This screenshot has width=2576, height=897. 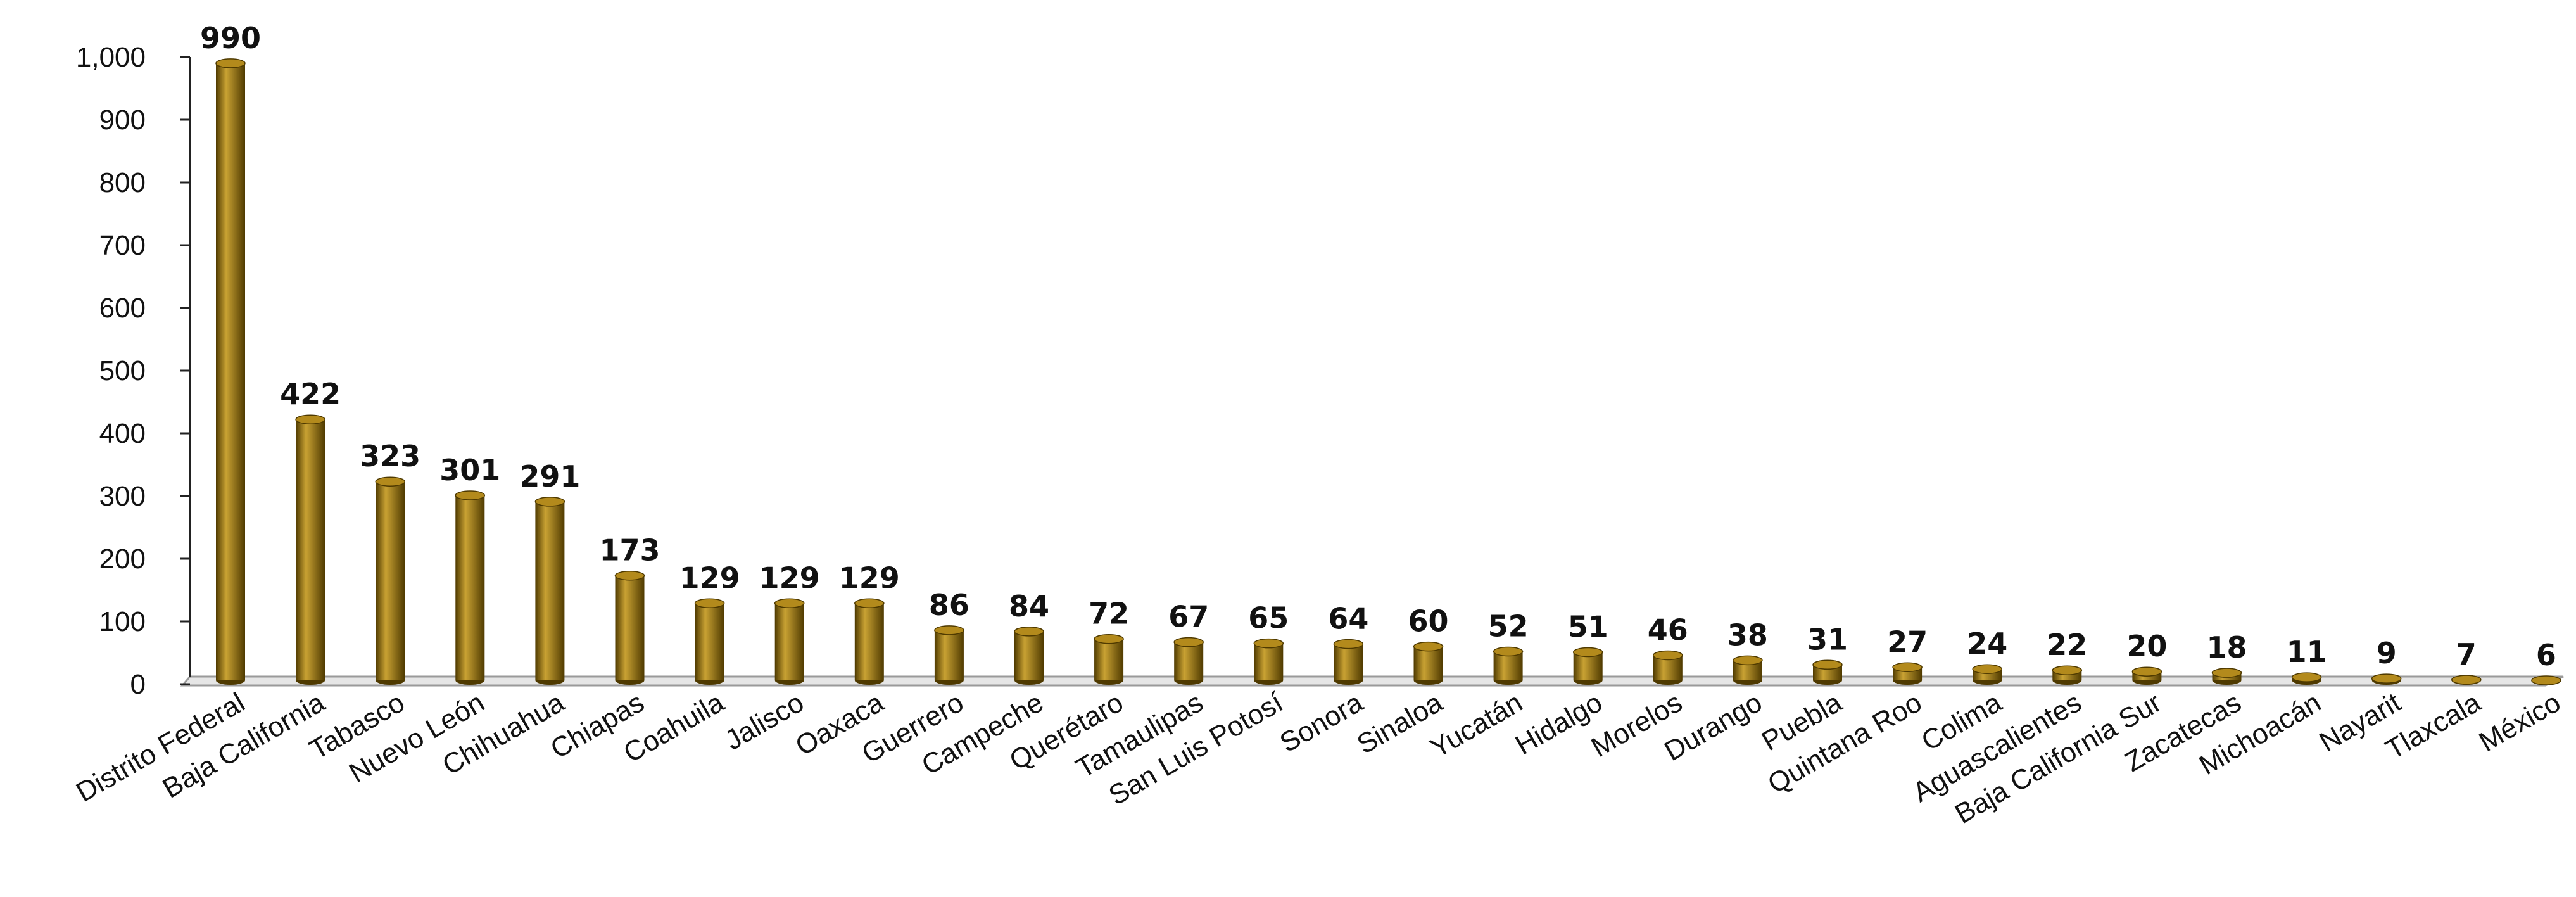 I want to click on data-label: 9, so click(x=2387, y=653).